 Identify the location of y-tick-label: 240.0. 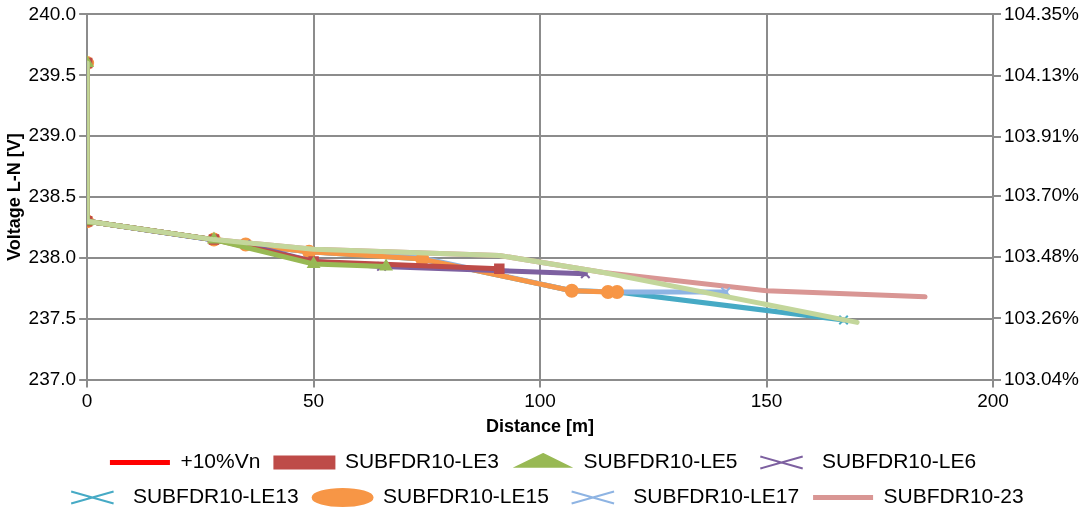
(52, 13).